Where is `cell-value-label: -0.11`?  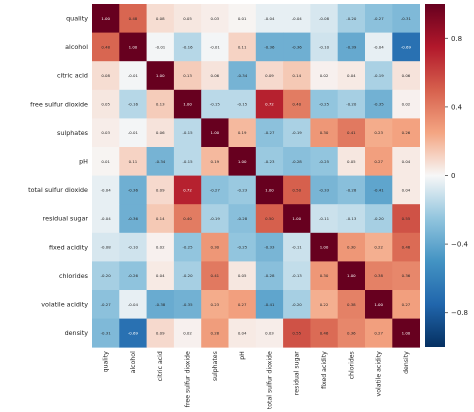
cell-value-label: -0.11 is located at coordinates (297, 247).